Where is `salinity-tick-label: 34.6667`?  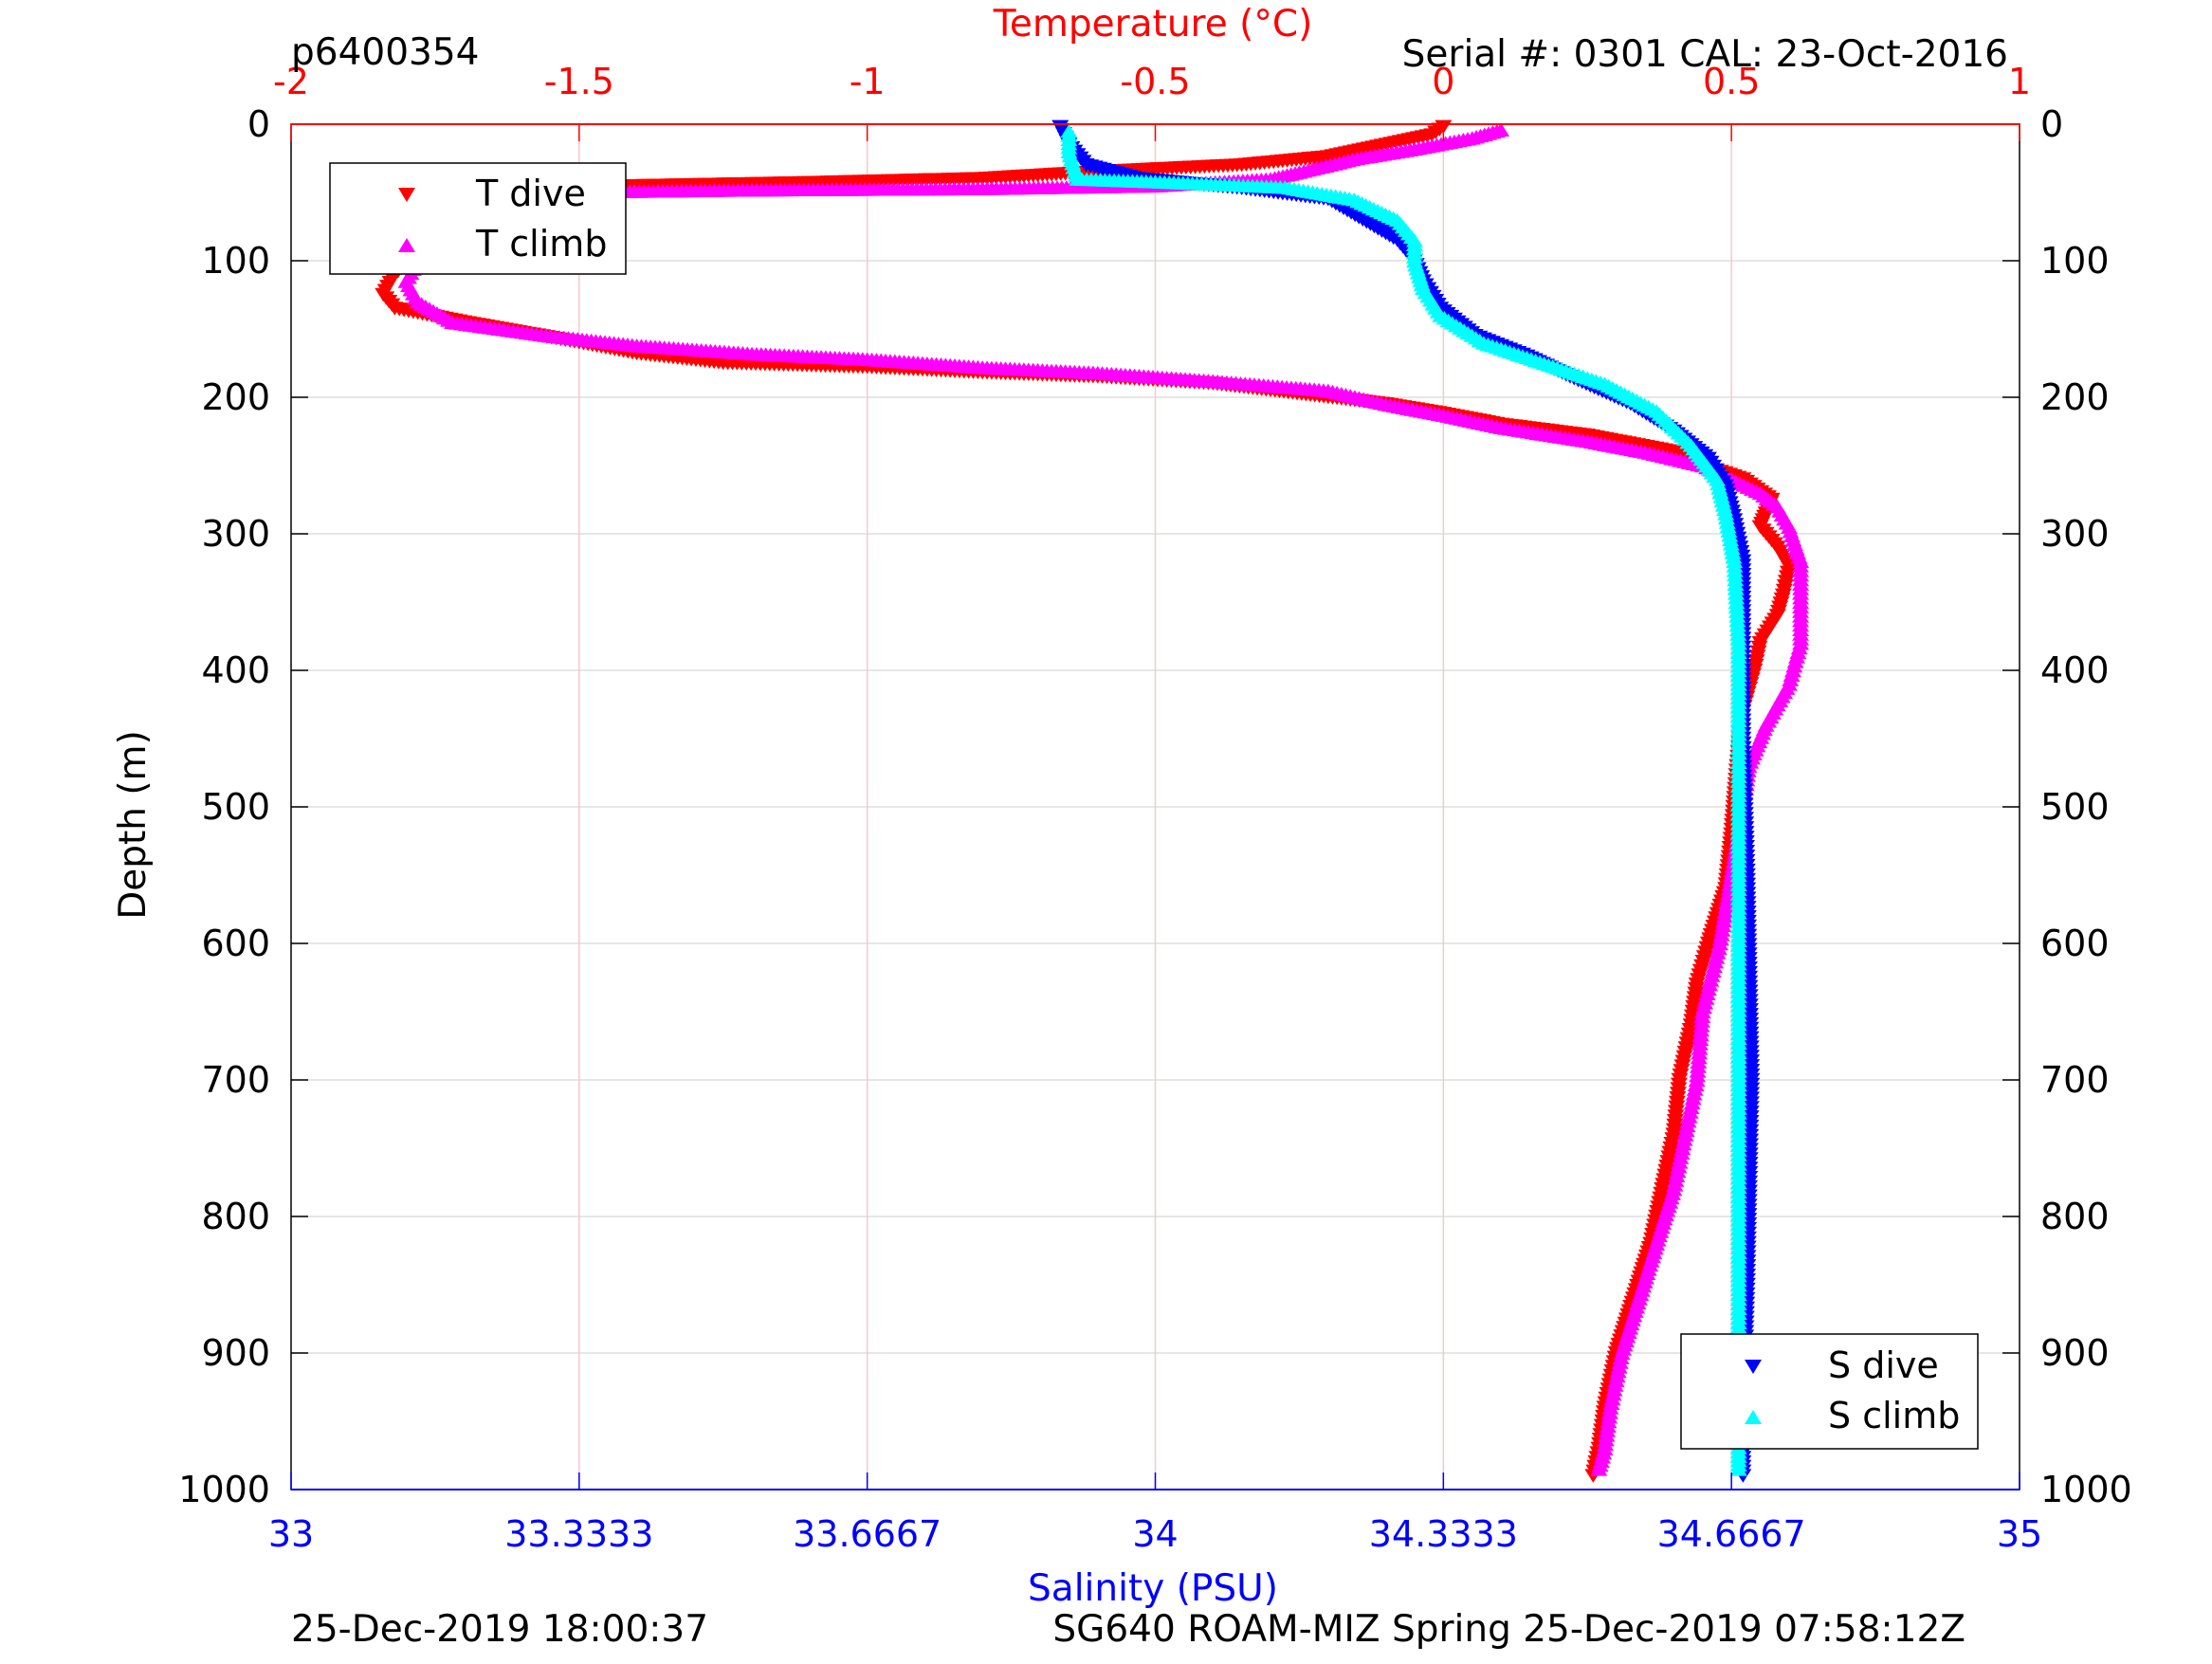
salinity-tick-label: 34.6667 is located at coordinates (1731, 1534).